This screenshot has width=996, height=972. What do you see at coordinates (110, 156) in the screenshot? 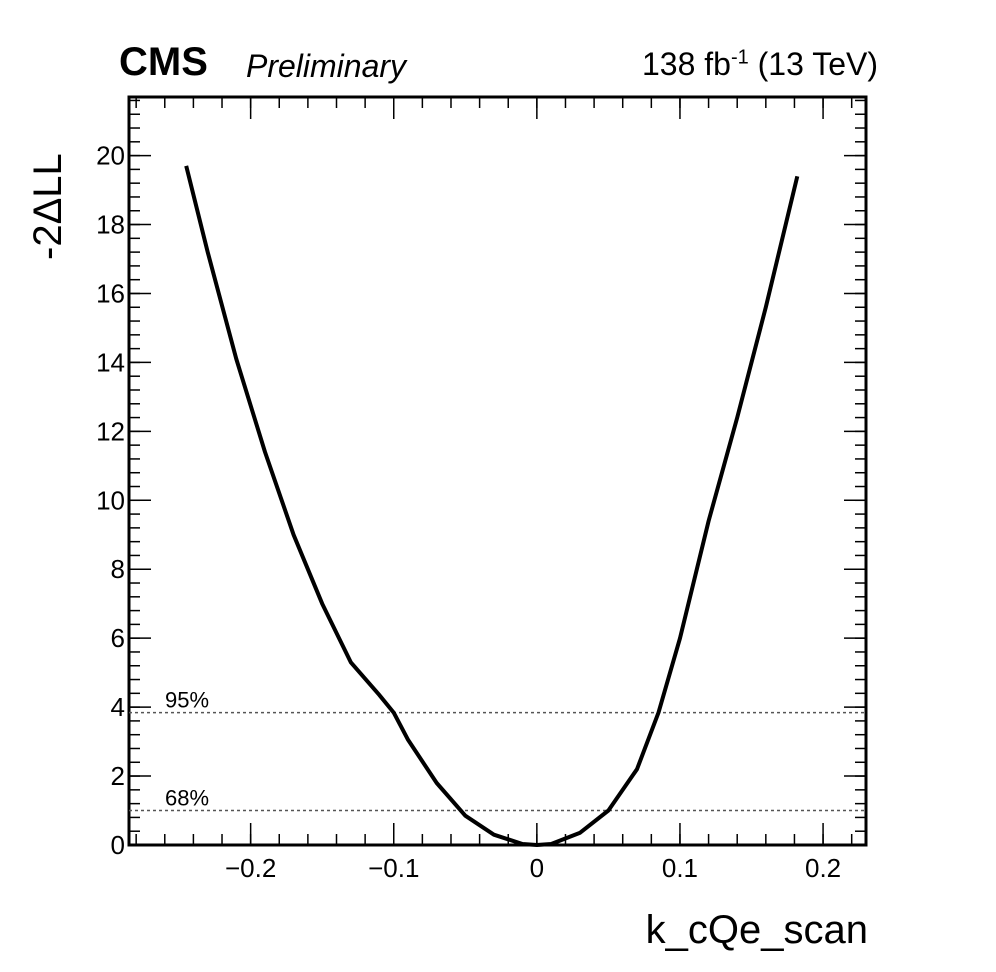
I see `y-tick-label: 20` at bounding box center [110, 156].